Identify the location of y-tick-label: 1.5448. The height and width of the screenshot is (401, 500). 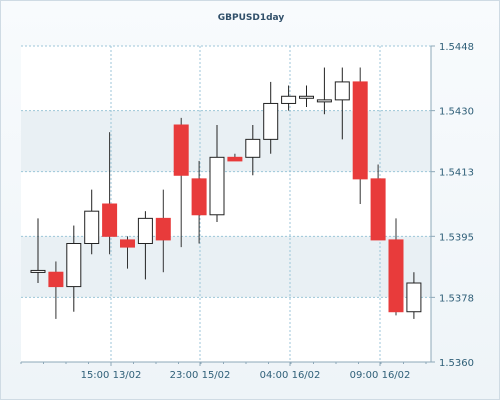
(456, 47).